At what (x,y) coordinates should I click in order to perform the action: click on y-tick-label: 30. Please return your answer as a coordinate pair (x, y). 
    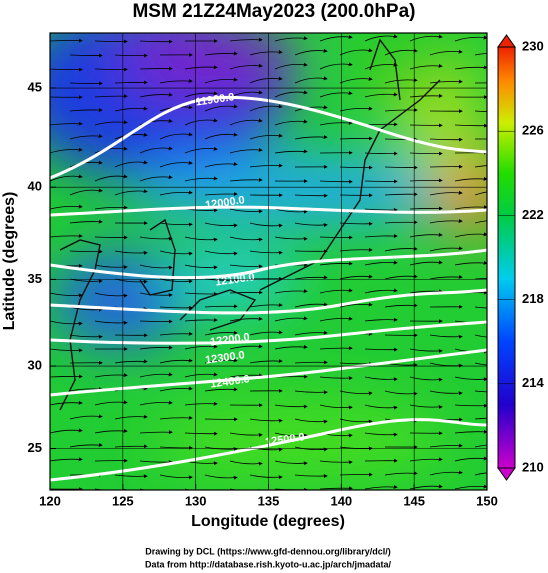
    Looking at the image, I should click on (35, 365).